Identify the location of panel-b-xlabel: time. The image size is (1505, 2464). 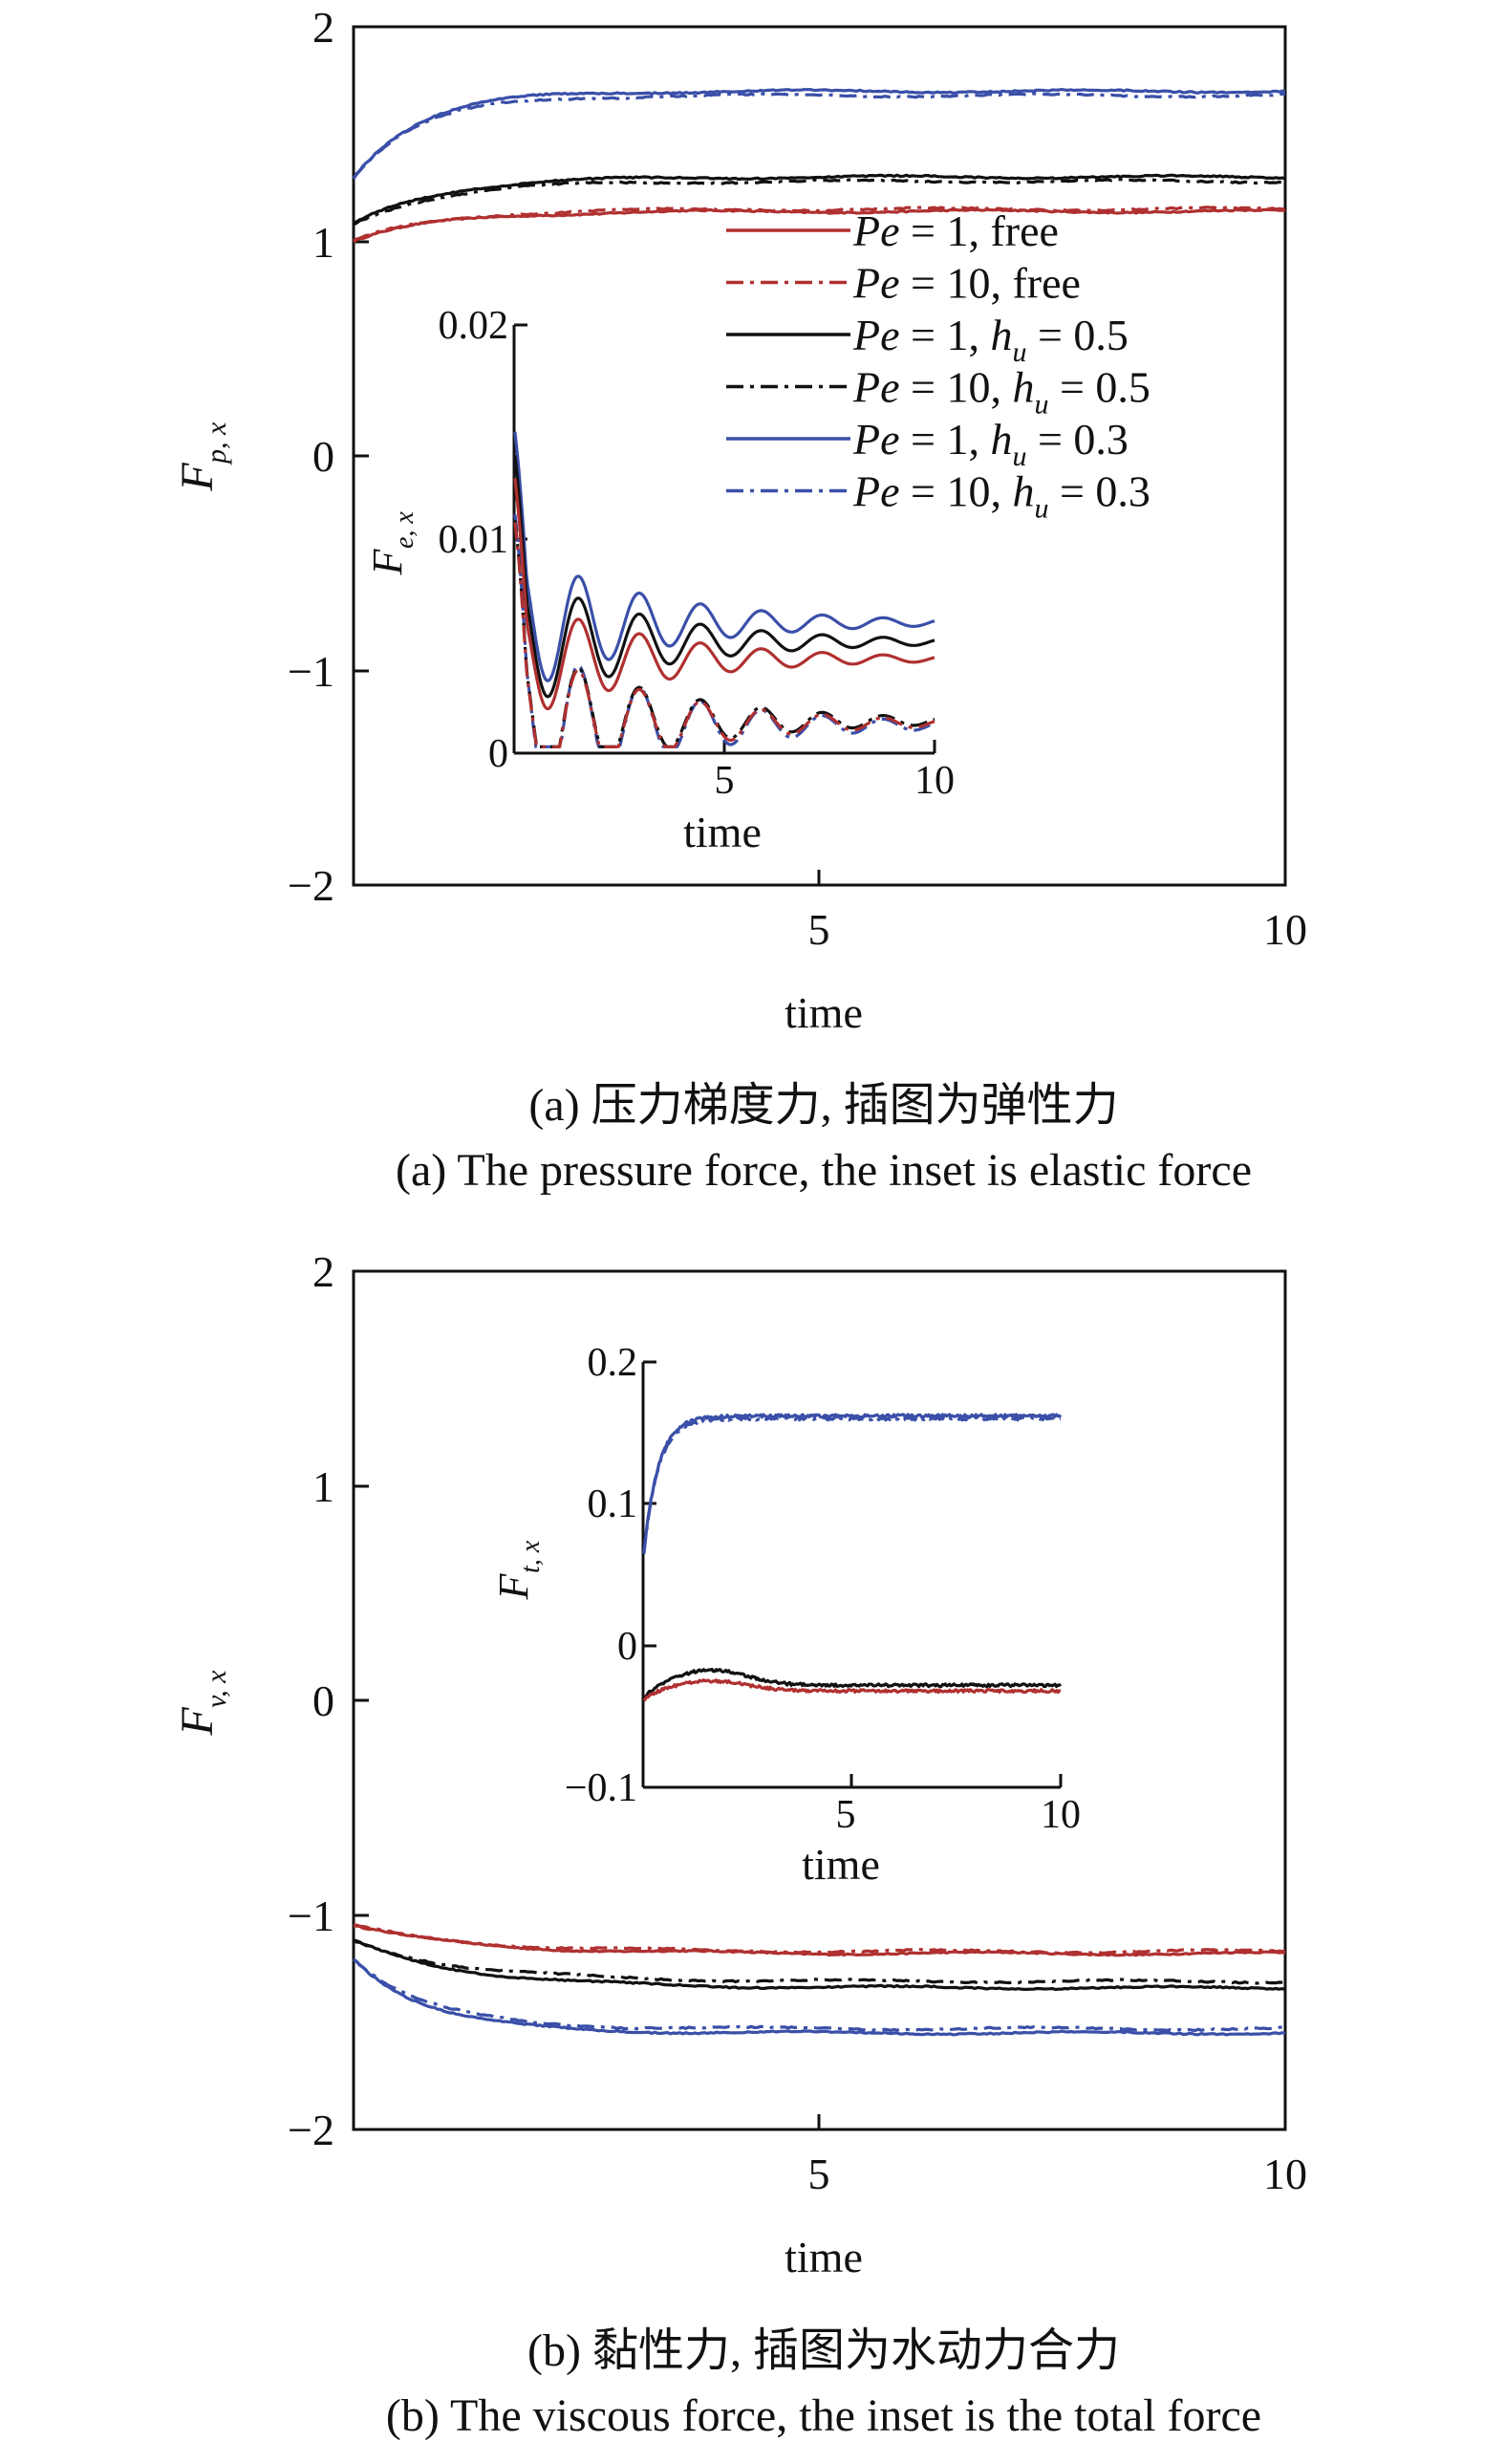
(824, 2257).